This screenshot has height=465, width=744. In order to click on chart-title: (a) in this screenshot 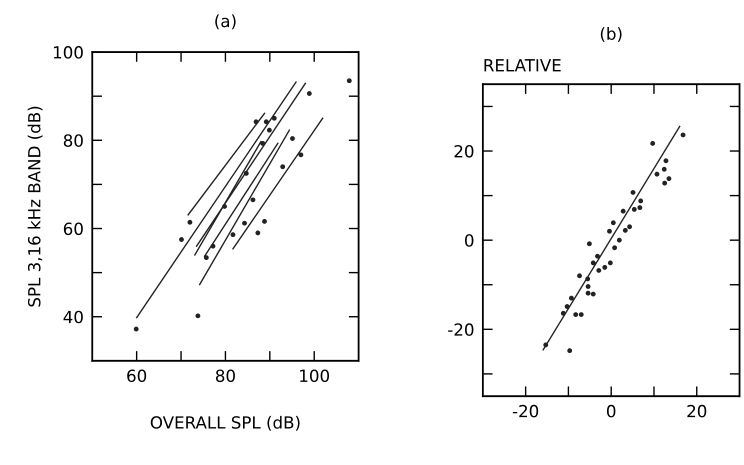, I will do `click(225, 22)`.